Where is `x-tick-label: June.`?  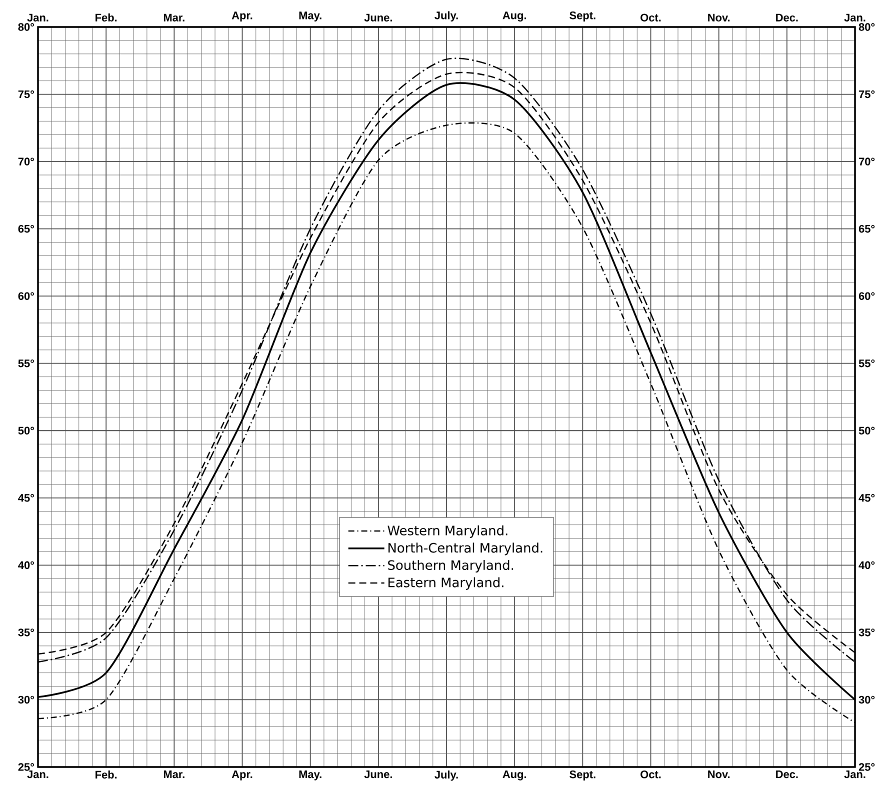
x-tick-label: June. is located at coordinates (378, 774).